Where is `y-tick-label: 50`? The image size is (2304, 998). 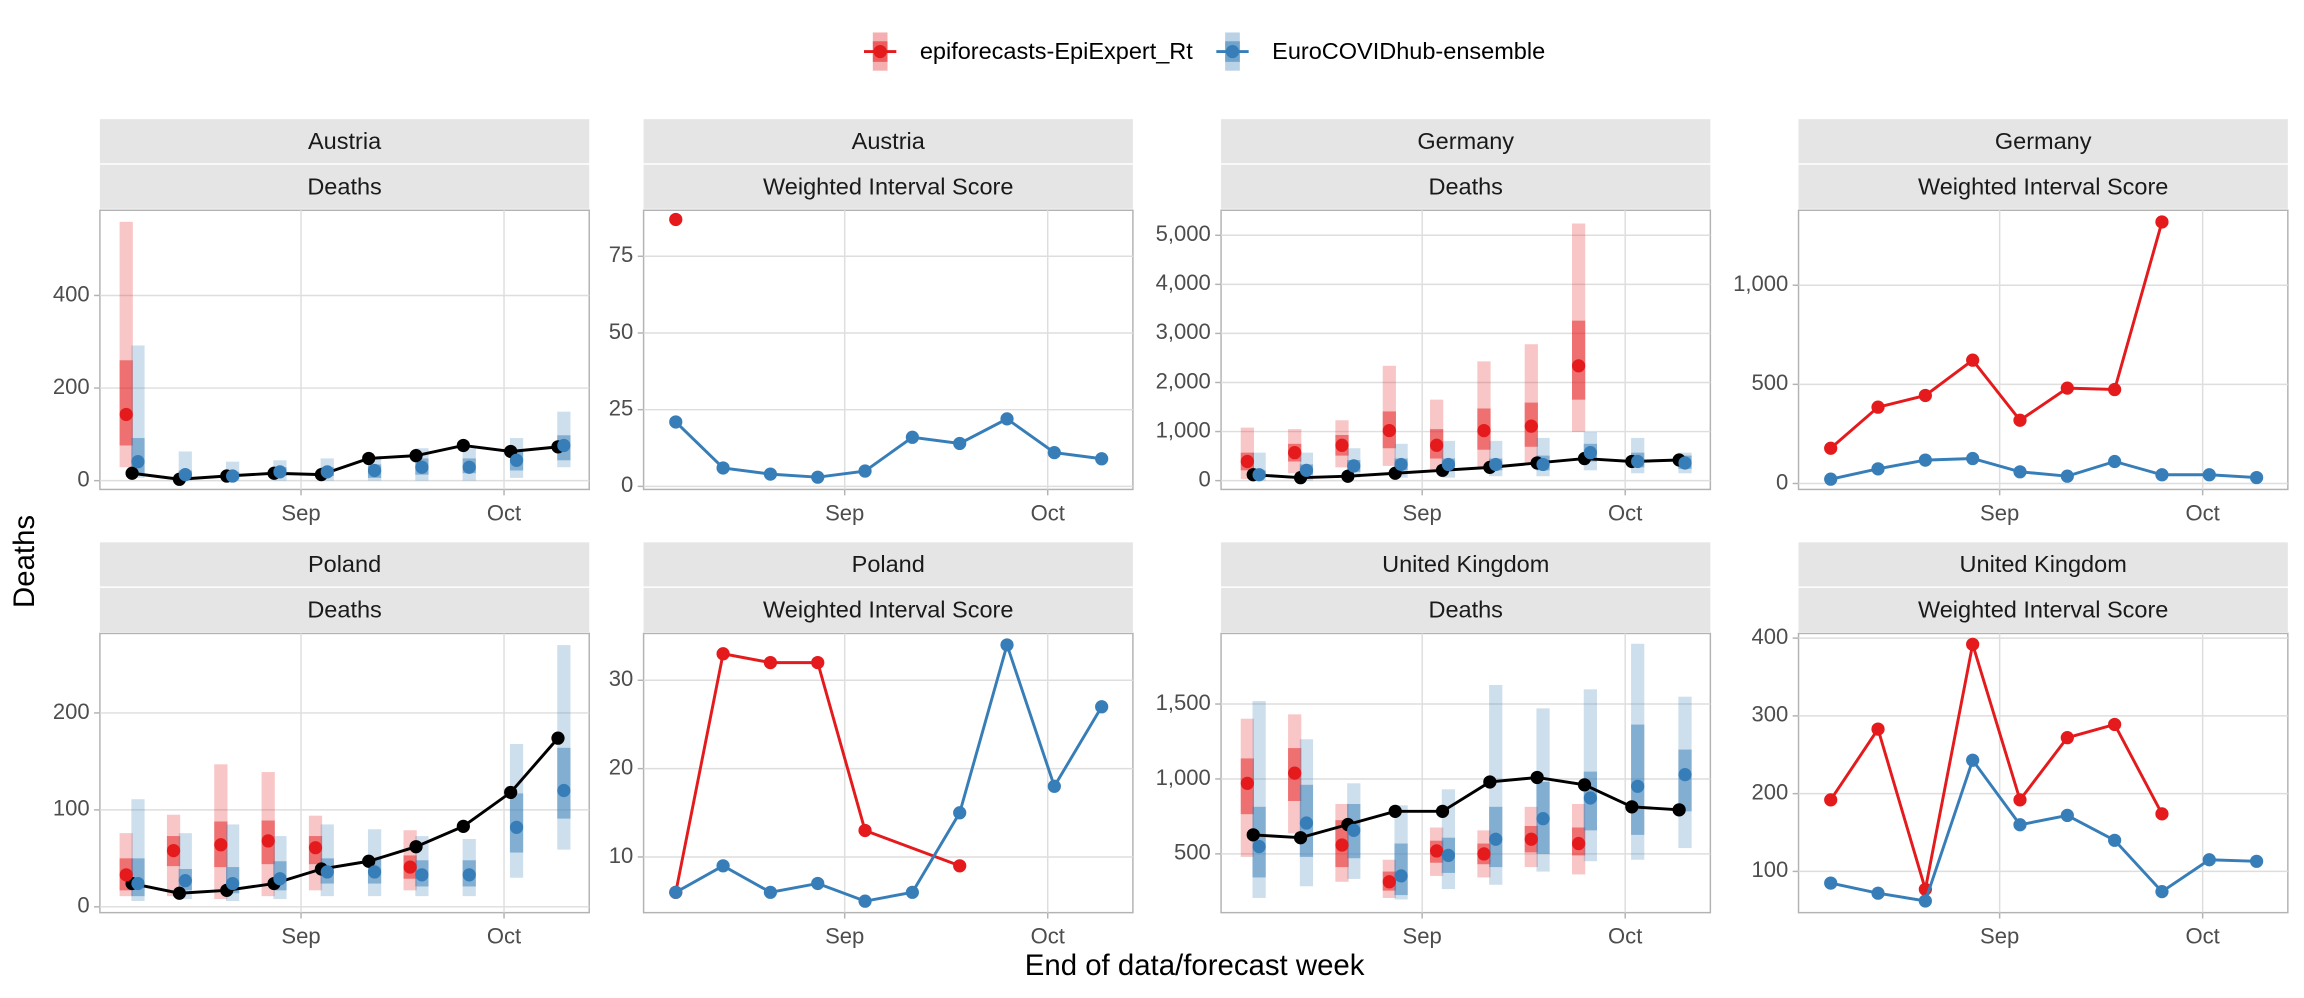 y-tick-label: 50 is located at coordinates (621, 331).